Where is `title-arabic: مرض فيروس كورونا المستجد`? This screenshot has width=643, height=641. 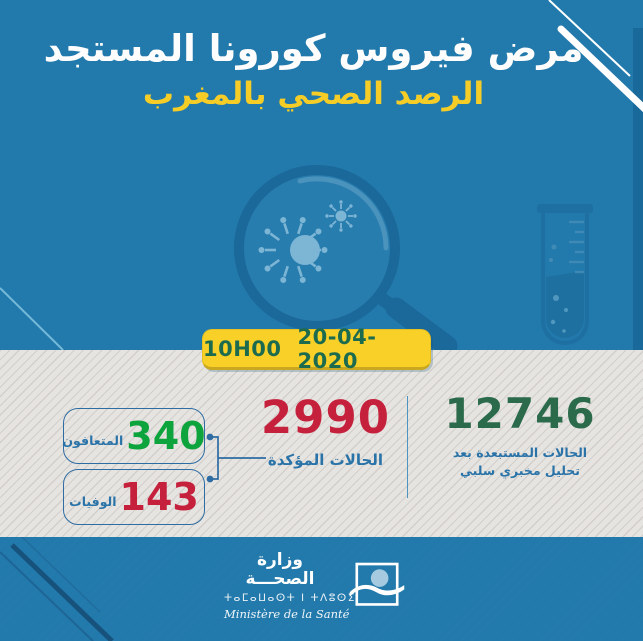
title-arabic: مرض فيروس كورونا المستجد is located at coordinates (313, 48).